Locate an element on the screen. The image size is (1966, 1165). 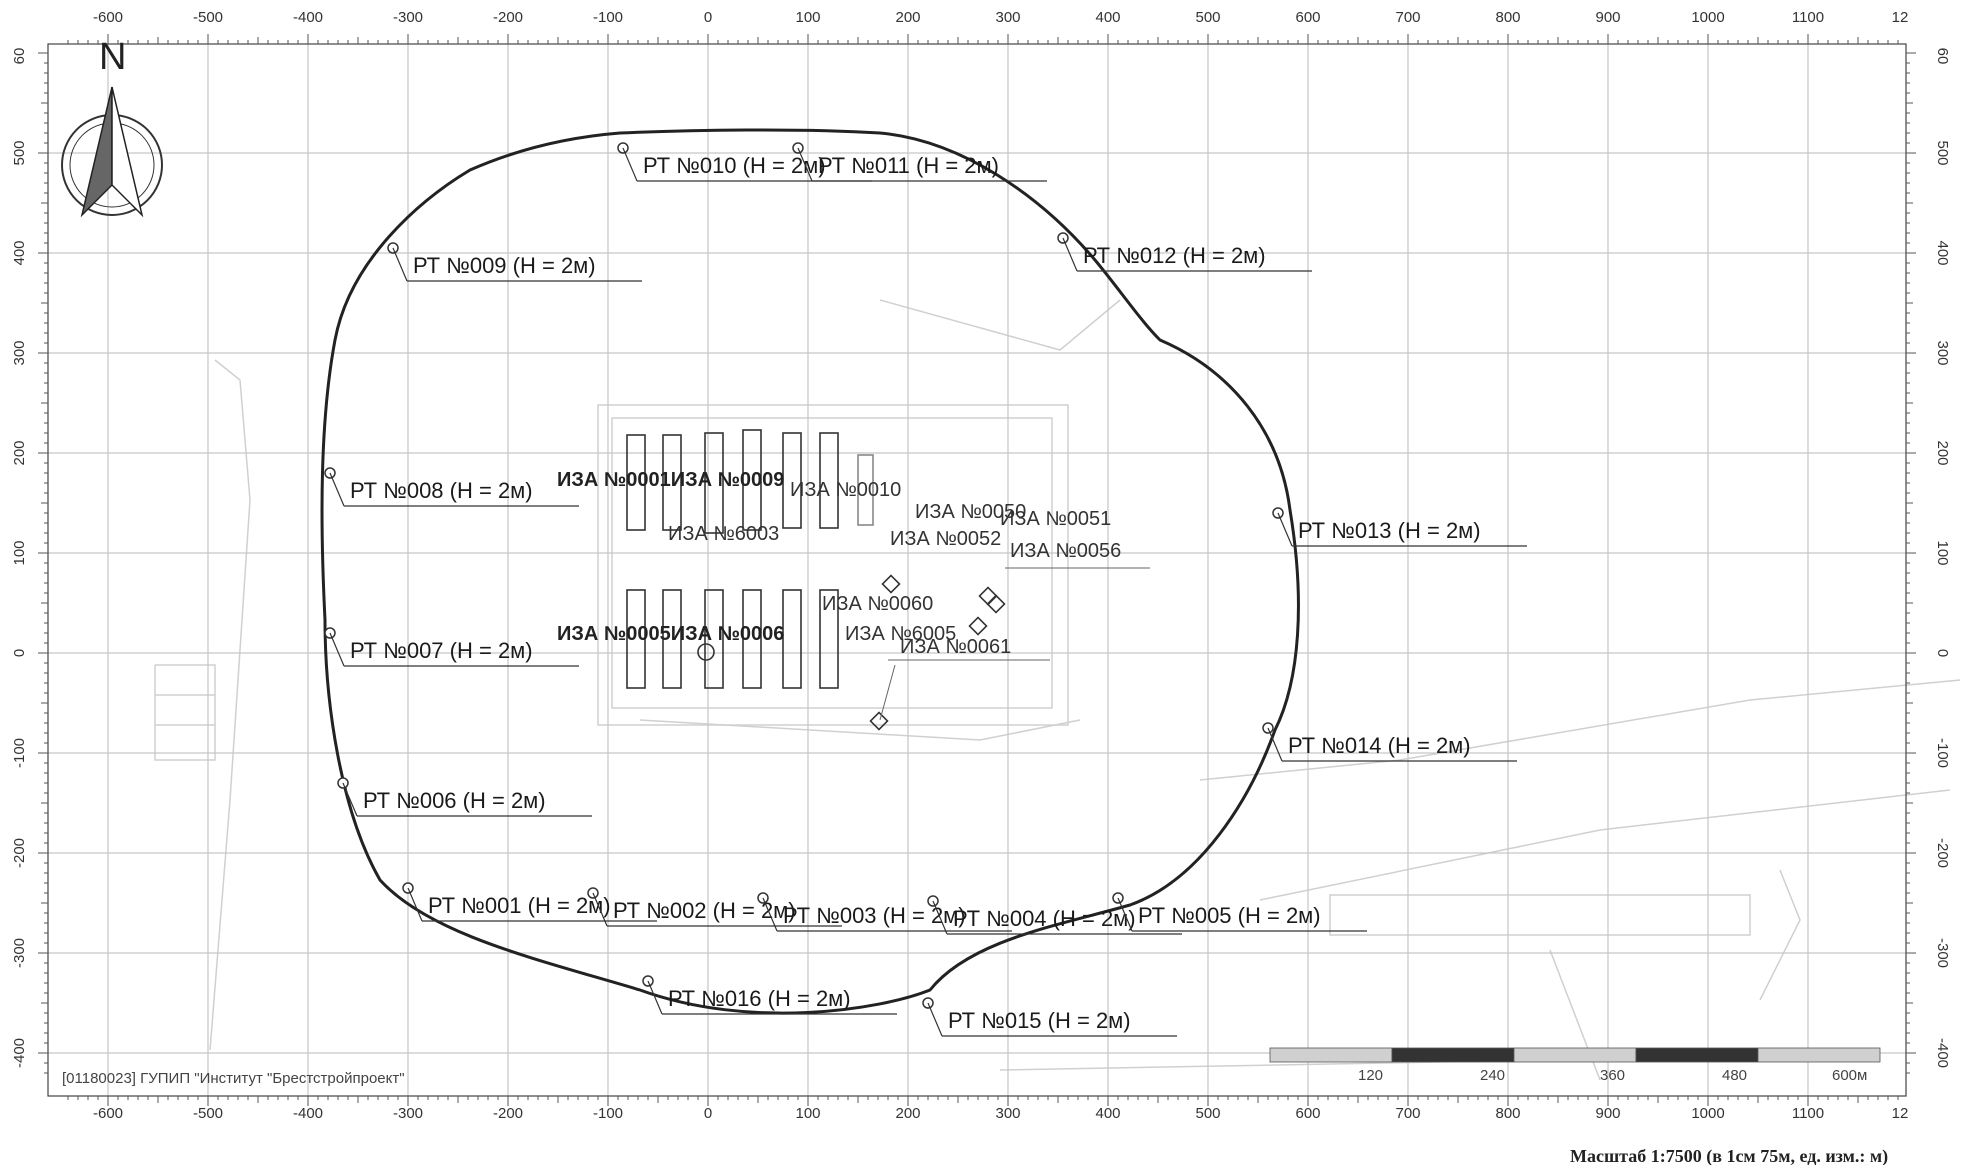
x-tick-label-bottom: 0 is located at coordinates (708, 1113).